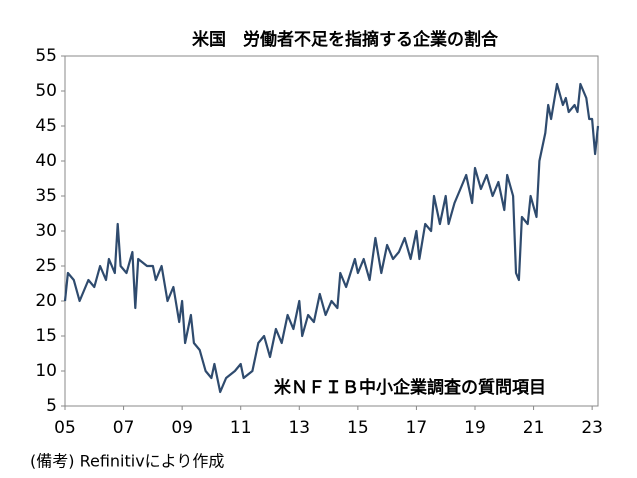 This screenshot has height=478, width=637. I want to click on annotation: 米ＮＦＩＢ中小企業調査の質問項目, so click(410, 387).